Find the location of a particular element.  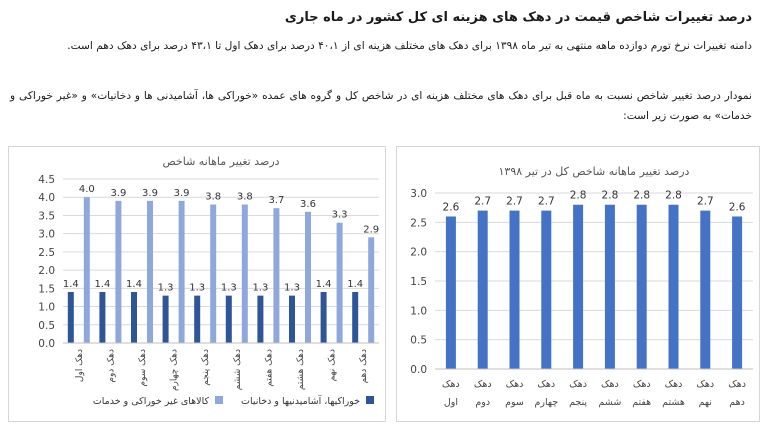

data-label: 3.8 is located at coordinates (245, 197).